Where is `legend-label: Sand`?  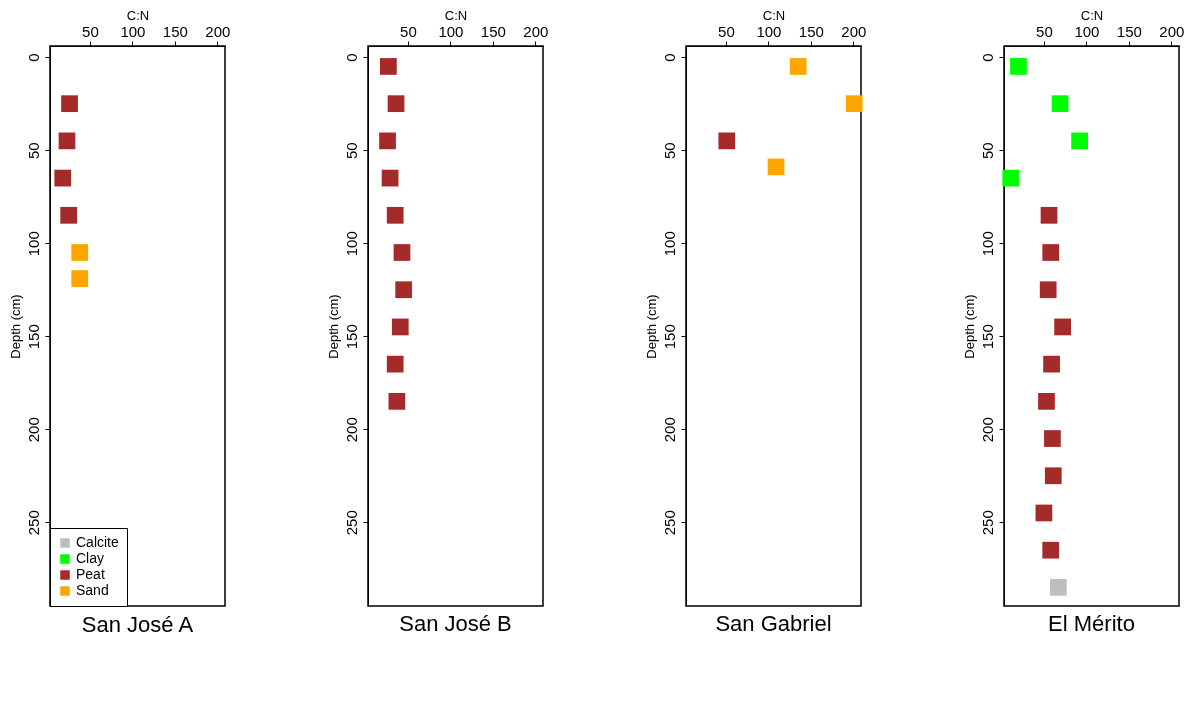
legend-label: Sand is located at coordinates (92, 590).